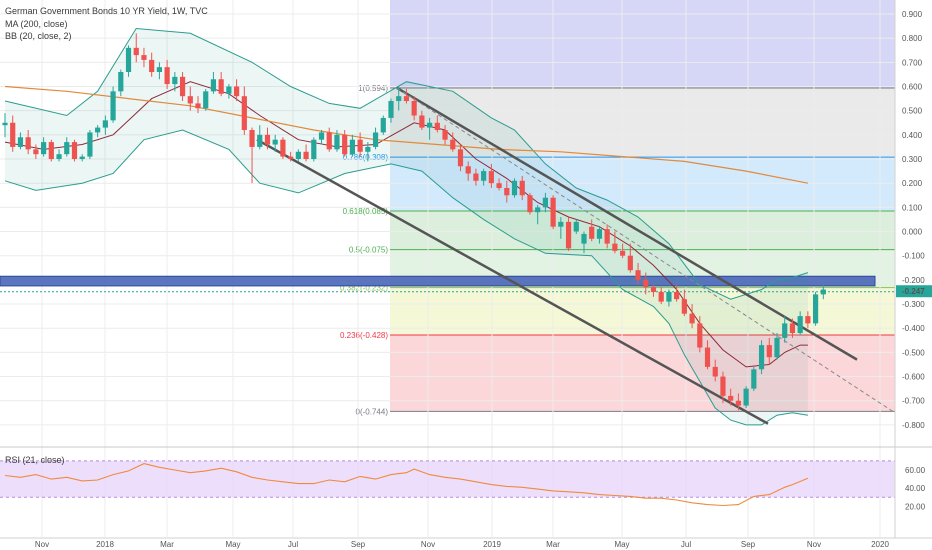  What do you see at coordinates (913, 280) in the screenshot?
I see `price-tick-label: -0.200` at bounding box center [913, 280].